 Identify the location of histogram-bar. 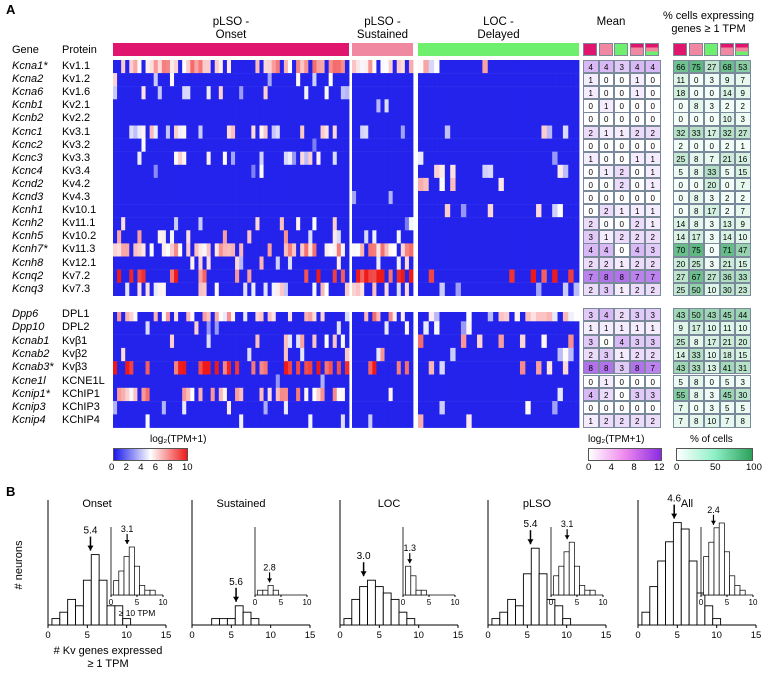
(535, 586).